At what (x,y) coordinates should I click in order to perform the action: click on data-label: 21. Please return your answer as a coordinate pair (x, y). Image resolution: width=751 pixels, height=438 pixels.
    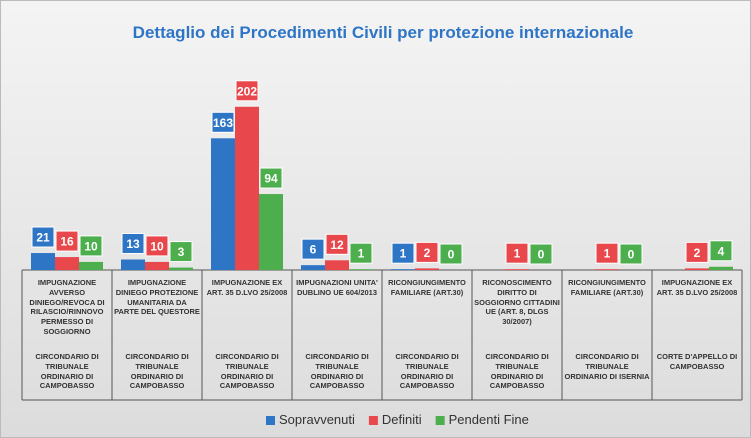
    Looking at the image, I should click on (43, 238).